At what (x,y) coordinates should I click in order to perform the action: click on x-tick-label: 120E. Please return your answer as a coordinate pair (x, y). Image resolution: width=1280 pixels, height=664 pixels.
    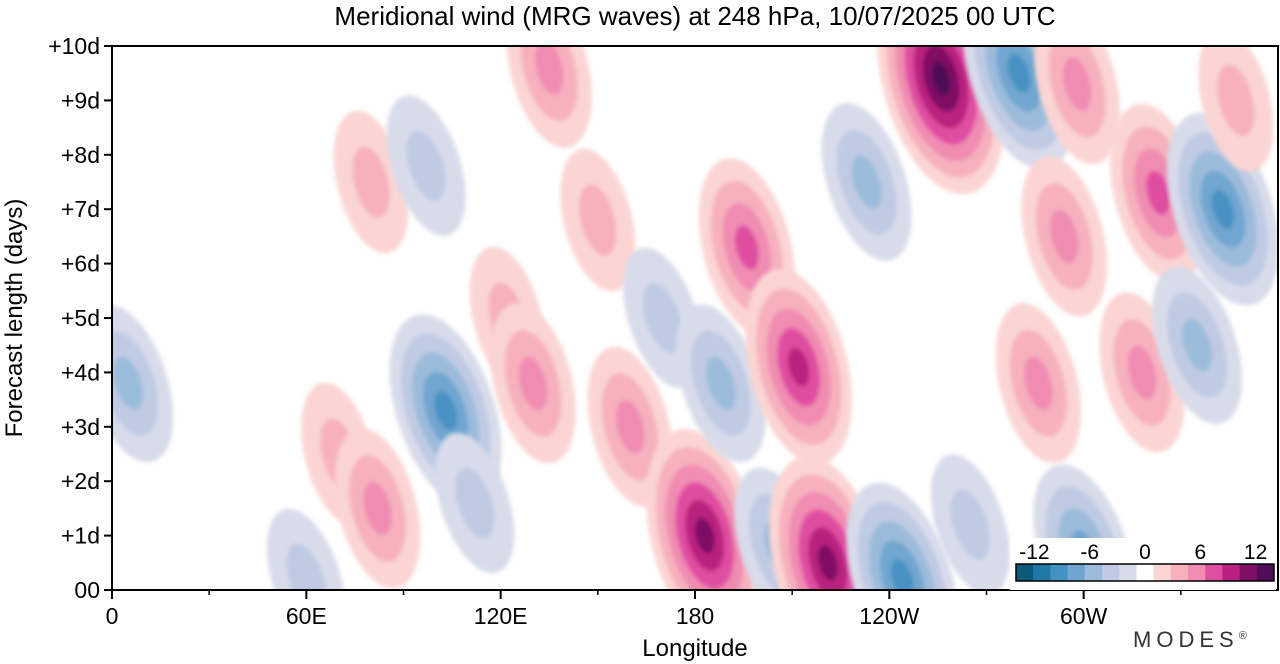
    Looking at the image, I should click on (501, 616).